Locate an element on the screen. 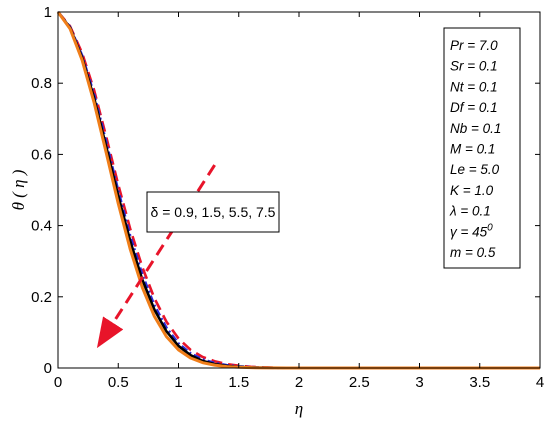  param-line: Sr = 0.1 is located at coordinates (474, 66).